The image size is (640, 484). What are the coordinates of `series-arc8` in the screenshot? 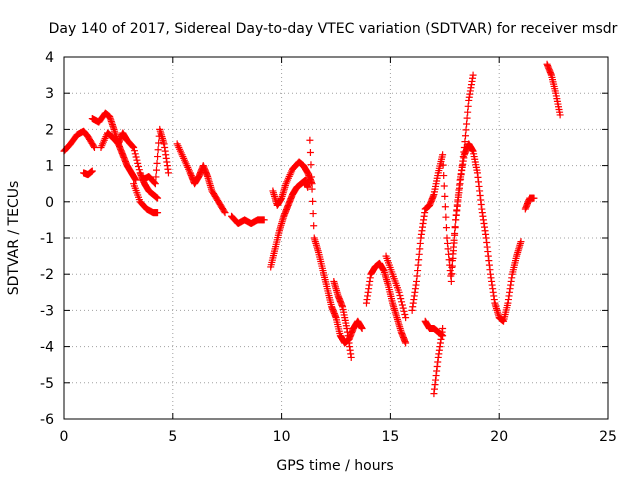 It's located at (248, 220).